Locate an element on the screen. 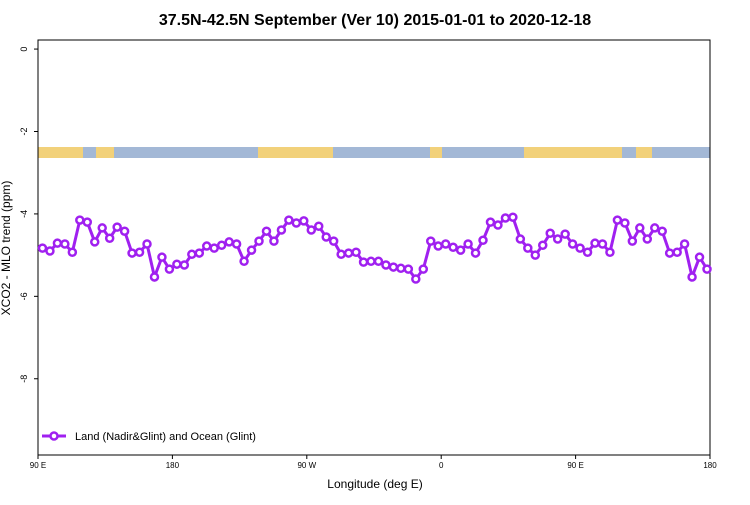  map-strip is located at coordinates (374, 152).